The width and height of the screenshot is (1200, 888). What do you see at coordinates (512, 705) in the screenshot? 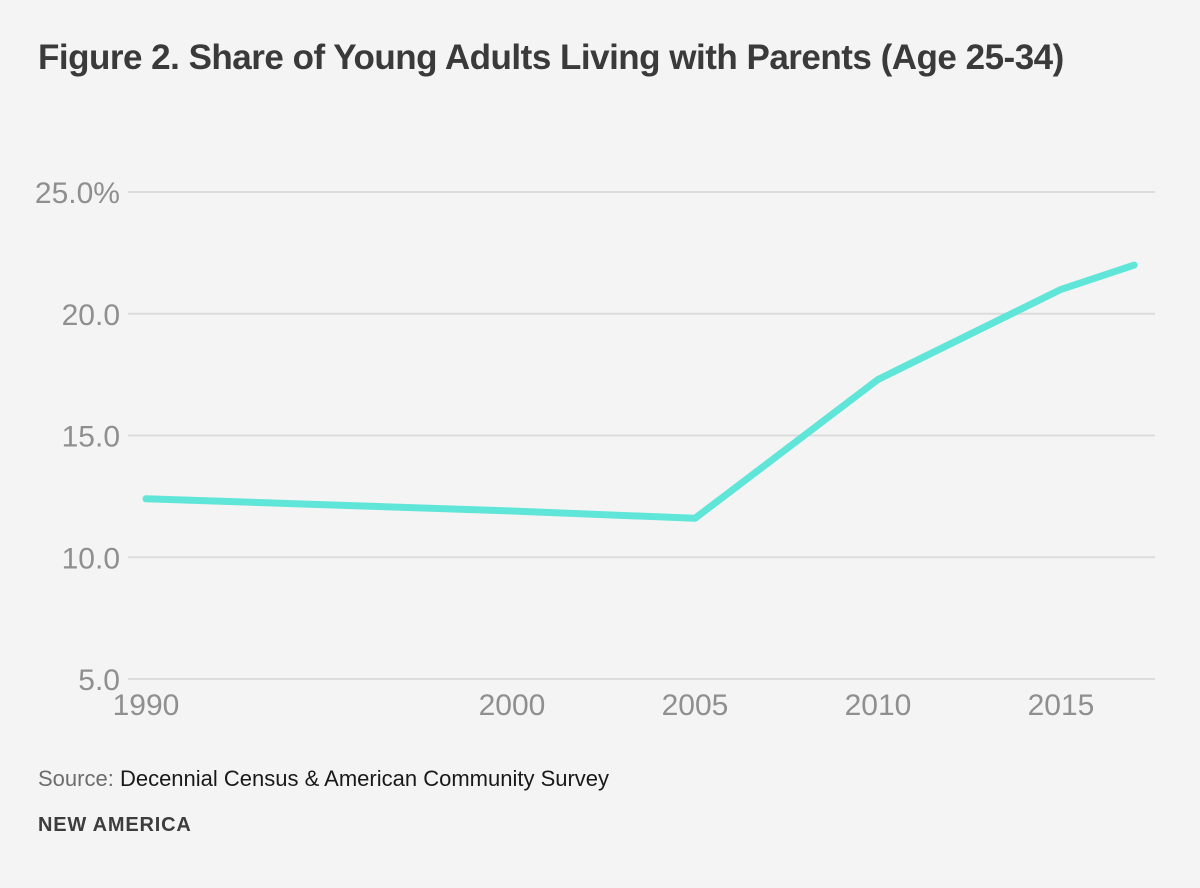
I see `x-tick-label: 2000` at bounding box center [512, 705].